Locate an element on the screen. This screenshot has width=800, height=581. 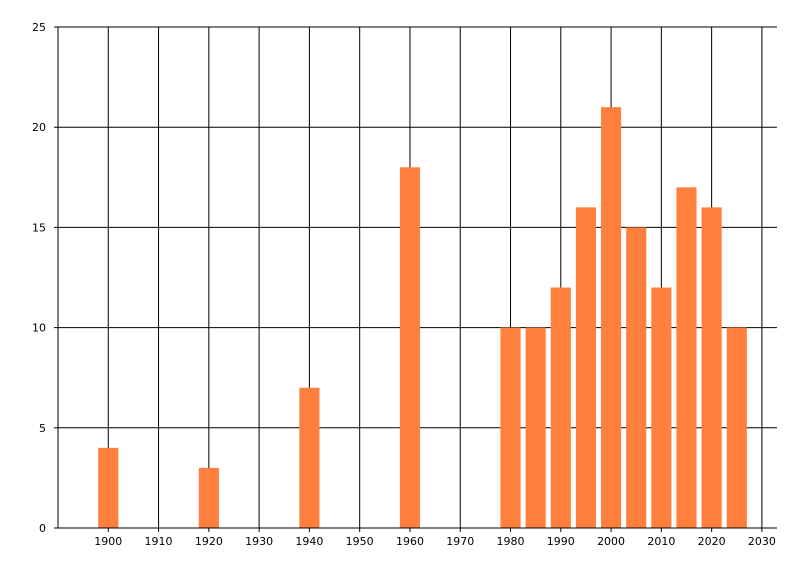
bar-2015 is located at coordinates (686, 357).